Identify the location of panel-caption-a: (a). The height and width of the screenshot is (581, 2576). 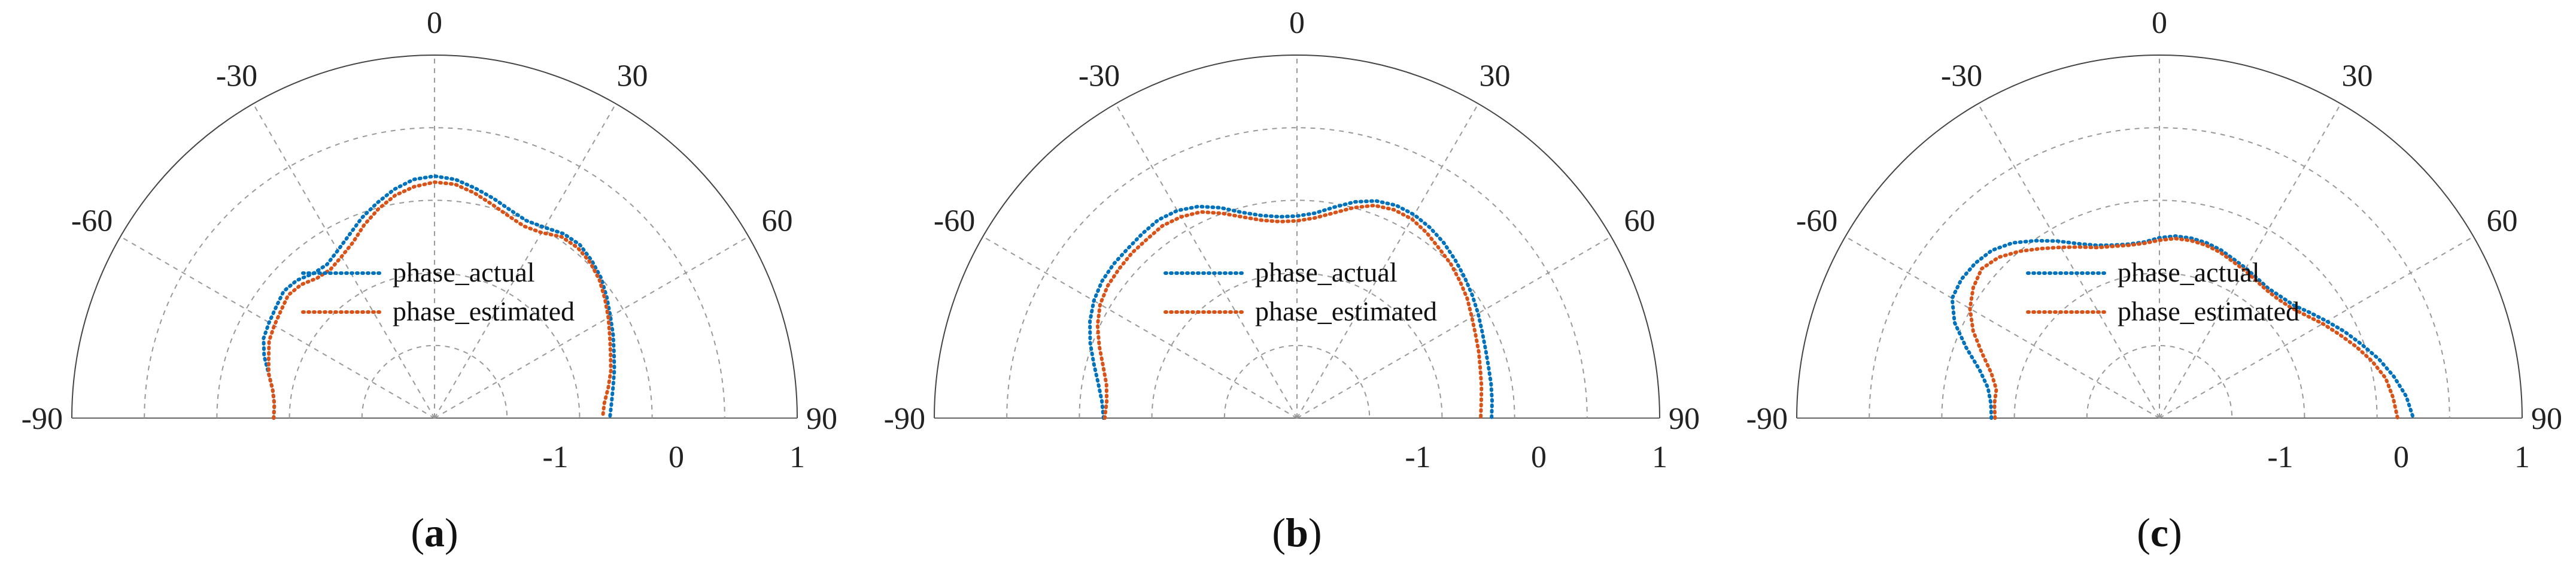
(434, 532).